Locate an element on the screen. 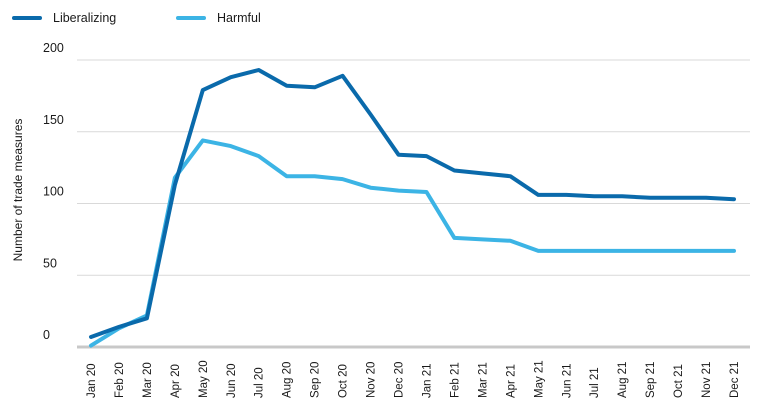  x-tick-label: Jun 21 is located at coordinates (567, 380).